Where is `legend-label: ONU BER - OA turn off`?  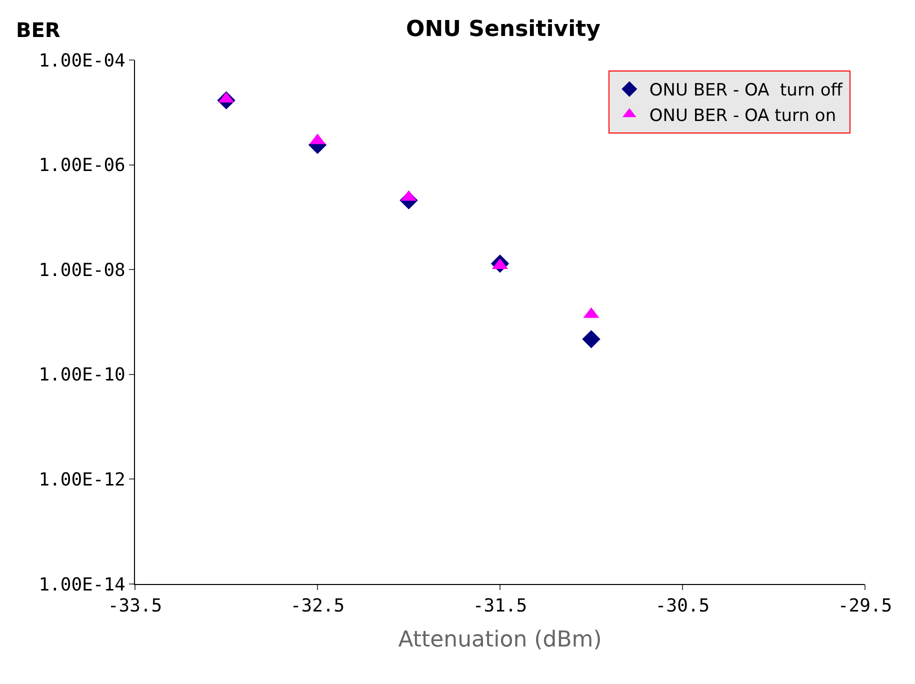
legend-label: ONU BER - OA turn off is located at coordinates (746, 90).